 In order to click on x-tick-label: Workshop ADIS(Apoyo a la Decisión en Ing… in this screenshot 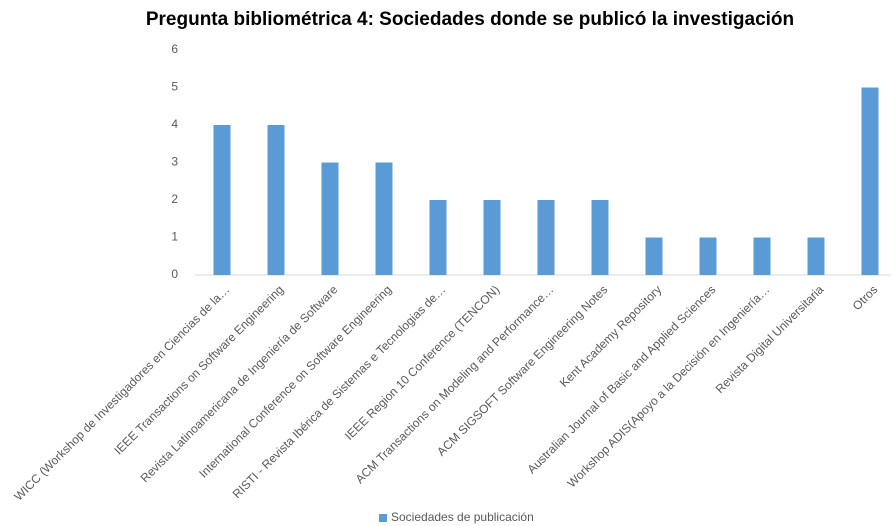, I will do `click(669, 386)`.